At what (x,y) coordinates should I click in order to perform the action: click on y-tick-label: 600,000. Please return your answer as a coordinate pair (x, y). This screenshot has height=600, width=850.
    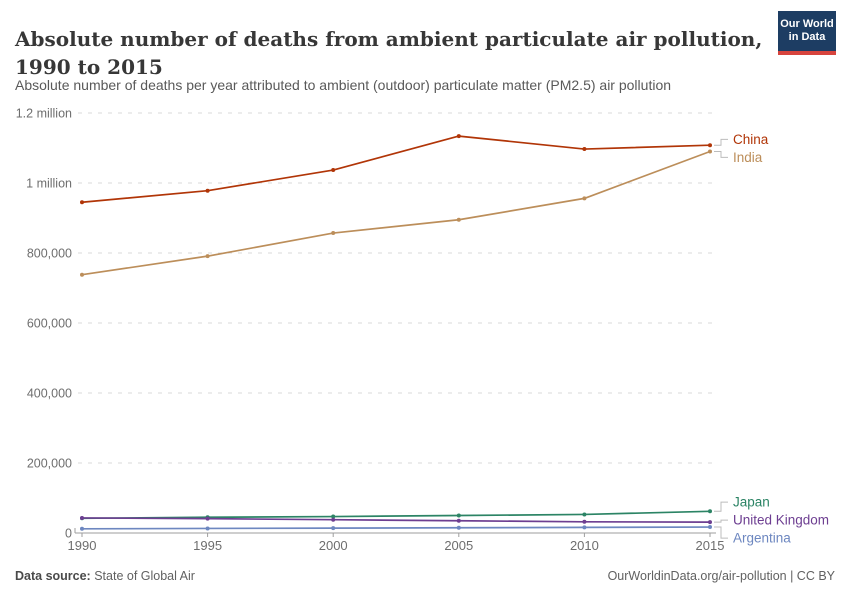
    Looking at the image, I should click on (49, 324).